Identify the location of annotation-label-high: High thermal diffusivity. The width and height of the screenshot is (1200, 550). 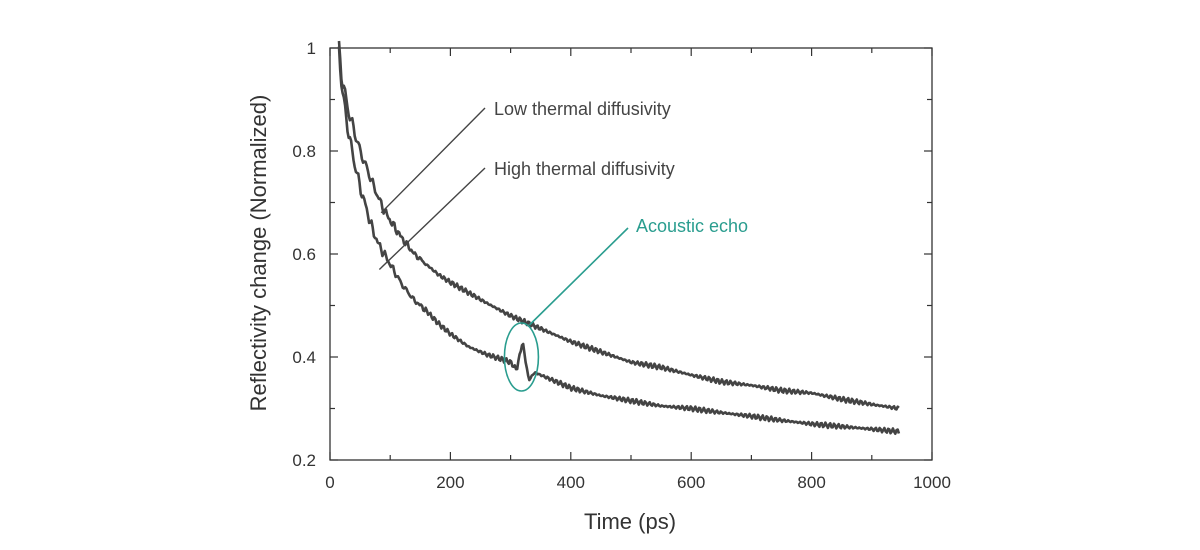
(584, 169).